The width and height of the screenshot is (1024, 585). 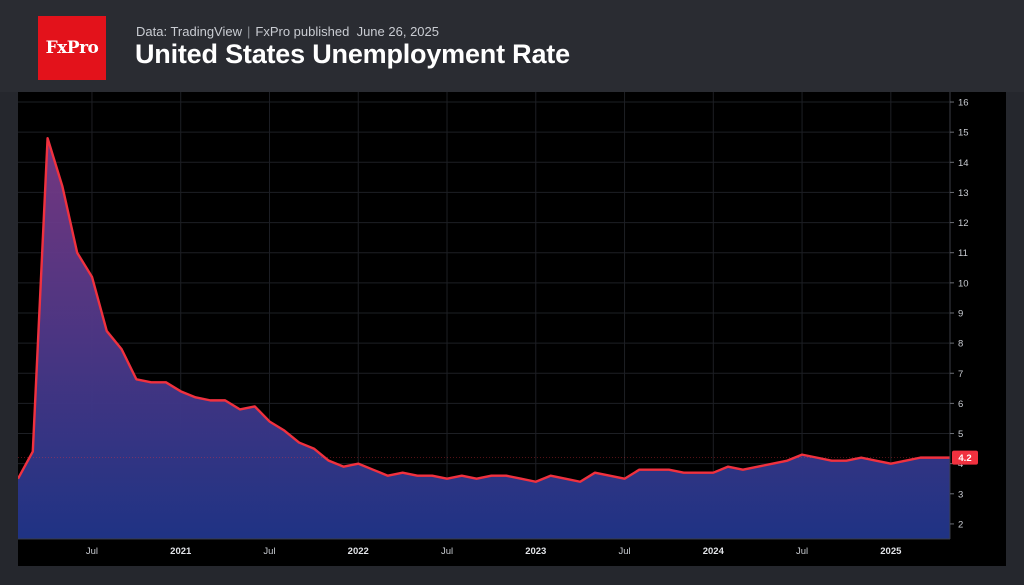 I want to click on y-tick-label: 11, so click(x=963, y=253).